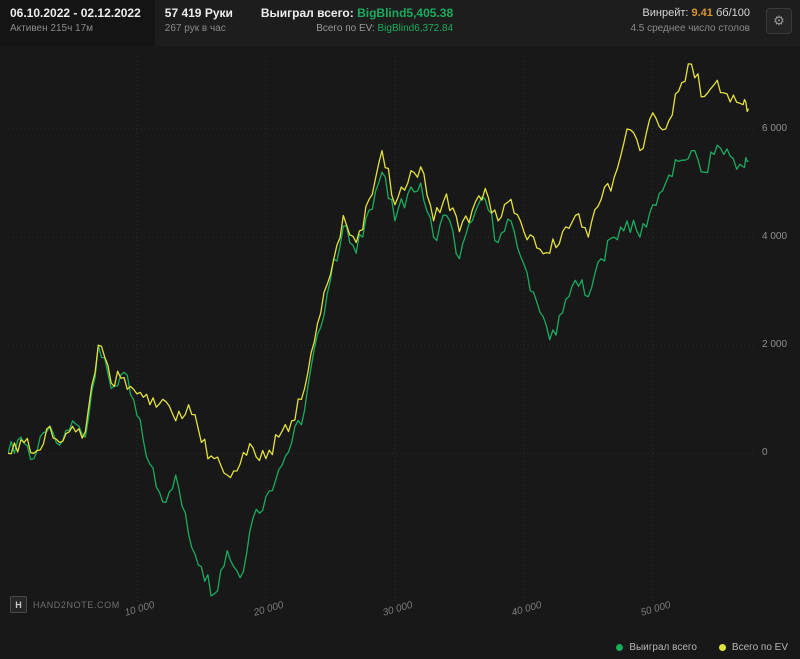 This screenshot has width=800, height=659. Describe the element at coordinates (198, 13) in the screenshot. I see `hands-count: 57 419 Руки` at that location.